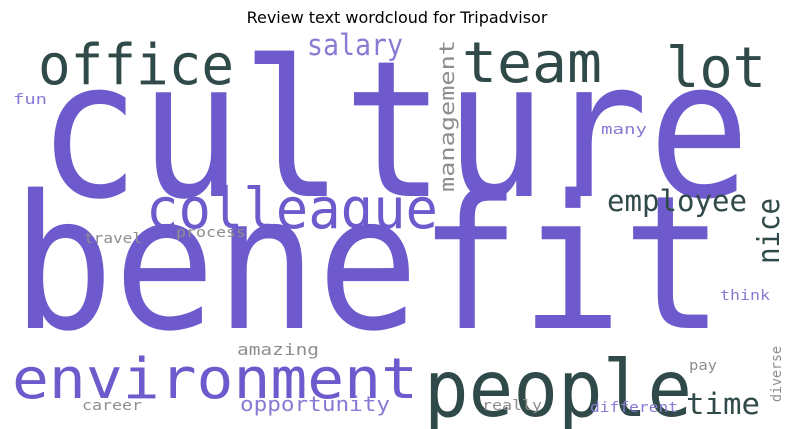 The height and width of the screenshot is (429, 794). What do you see at coordinates (397, 17) in the screenshot?
I see `chart-title: Review text wordcloud for Tripadvisor` at bounding box center [397, 17].